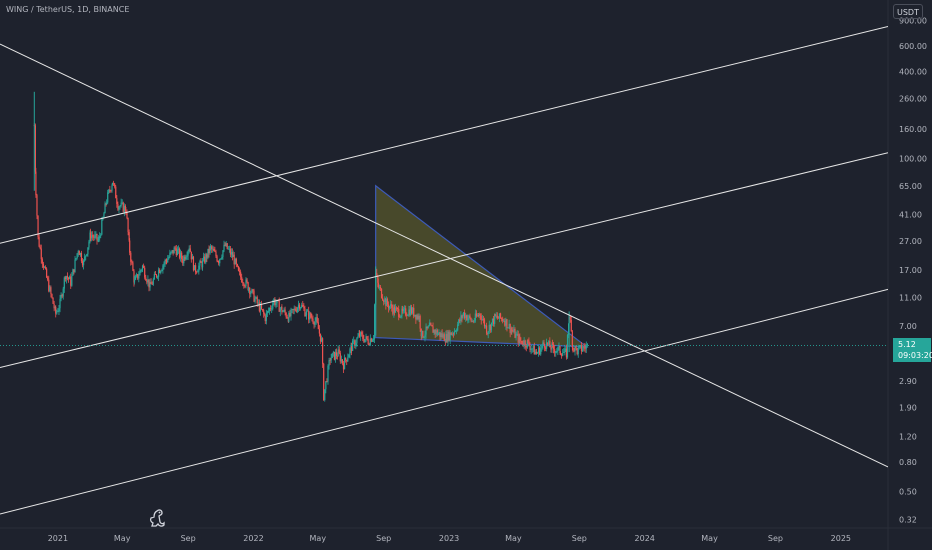 The width and height of the screenshot is (932, 550). Describe the element at coordinates (913, 129) in the screenshot. I see `y-tick-label: 160.00` at that location.